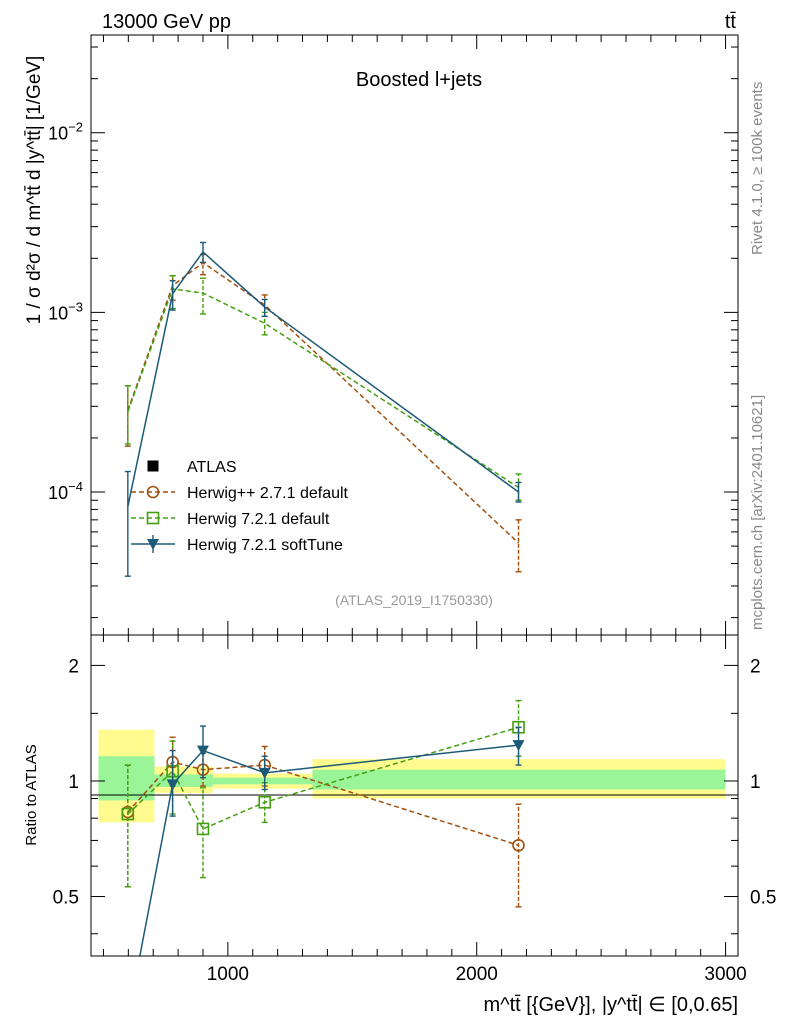  I want to click on ratio-ylabel: Ratio to ATLAS, so click(31, 794).